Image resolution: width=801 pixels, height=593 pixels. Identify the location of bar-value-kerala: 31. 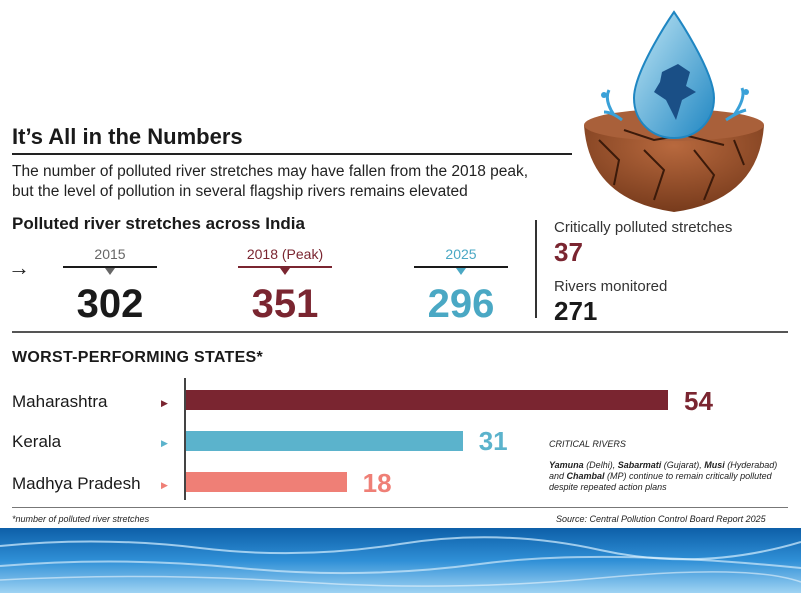
(493, 441).